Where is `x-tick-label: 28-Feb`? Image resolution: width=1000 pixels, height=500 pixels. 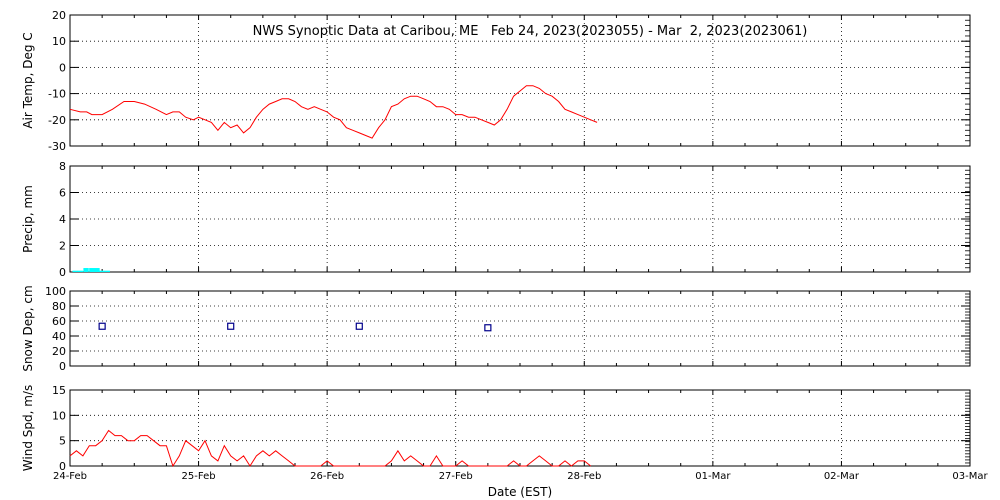 x-tick-label: 28-Feb is located at coordinates (584, 476).